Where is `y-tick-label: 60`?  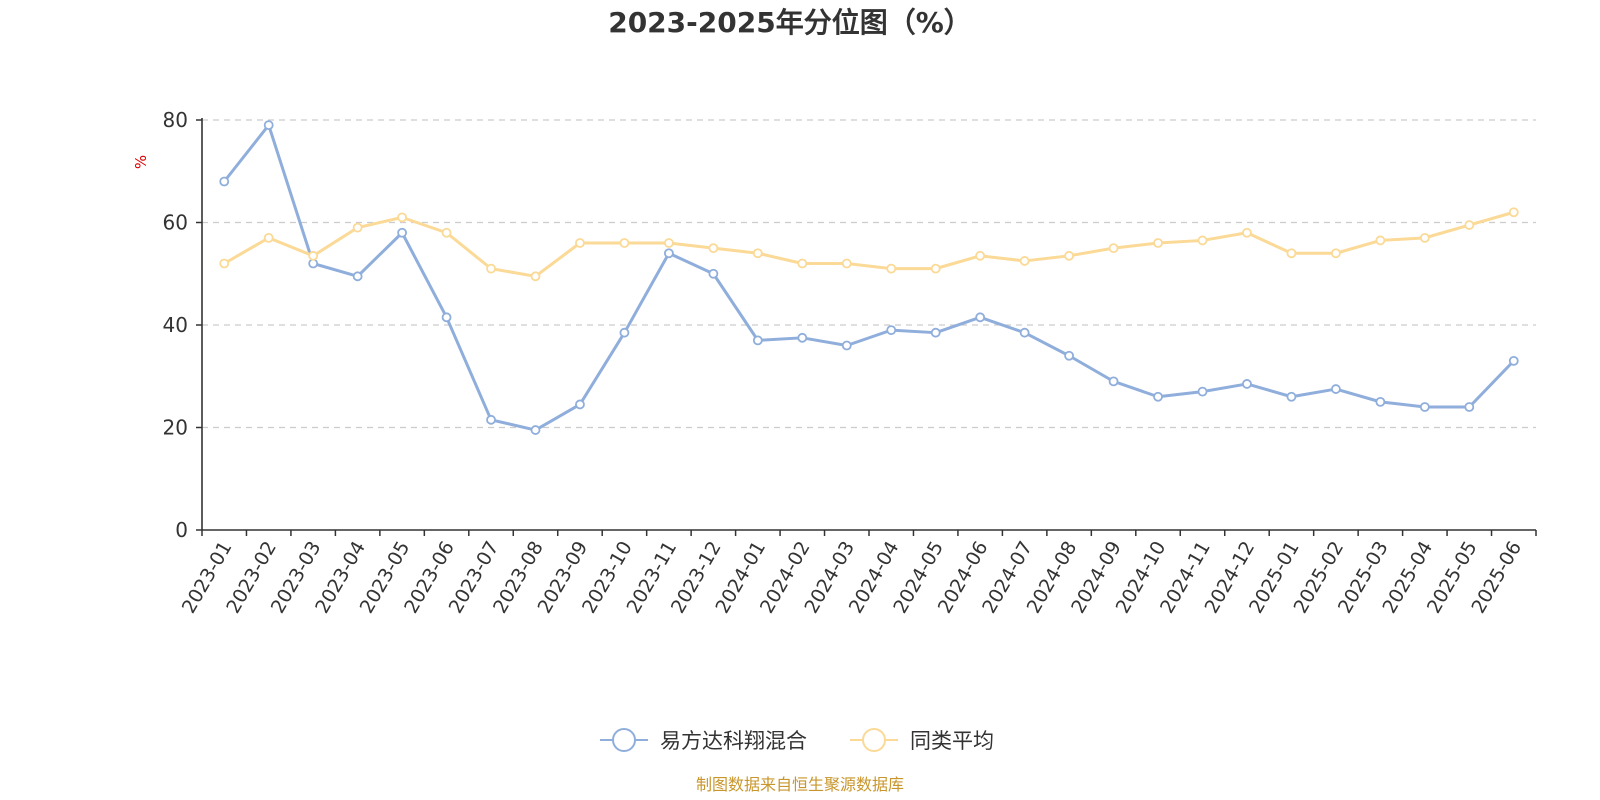
y-tick-label: 60 is located at coordinates (175, 223).